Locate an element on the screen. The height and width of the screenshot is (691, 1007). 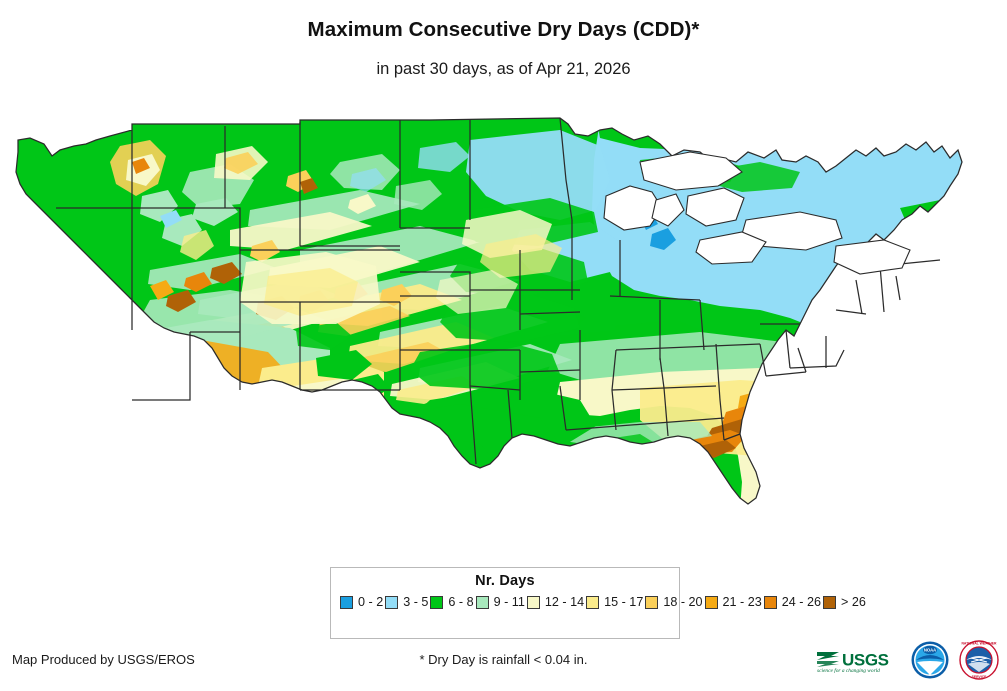
svg-text: NOAA is located at coordinates (930, 650).